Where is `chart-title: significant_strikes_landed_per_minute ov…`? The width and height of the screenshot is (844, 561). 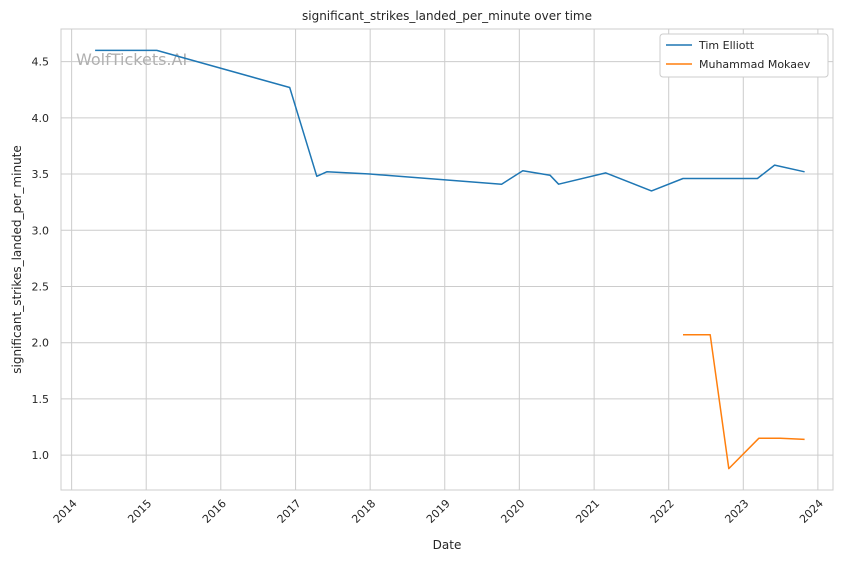
chart-title: significant_strikes_landed_per_minute ov… is located at coordinates (447, 16).